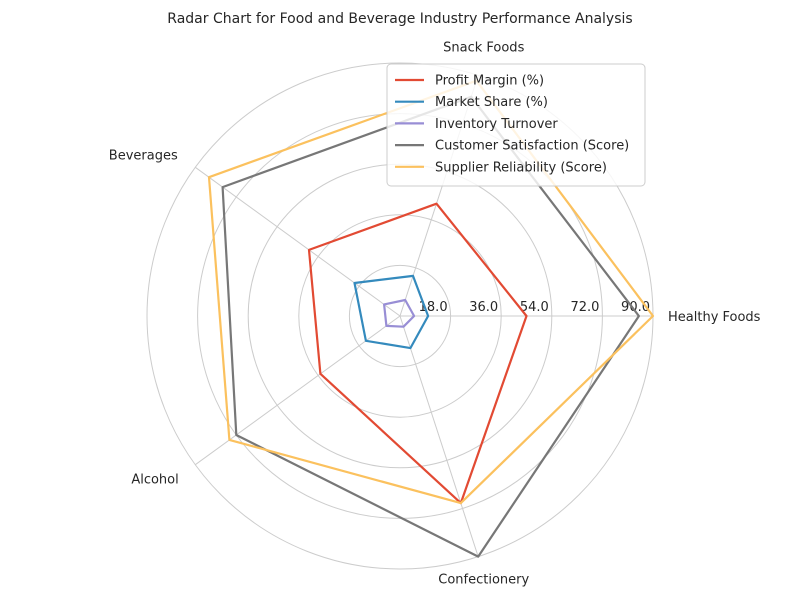  I want to click on category-label: Alcohol, so click(154, 479).